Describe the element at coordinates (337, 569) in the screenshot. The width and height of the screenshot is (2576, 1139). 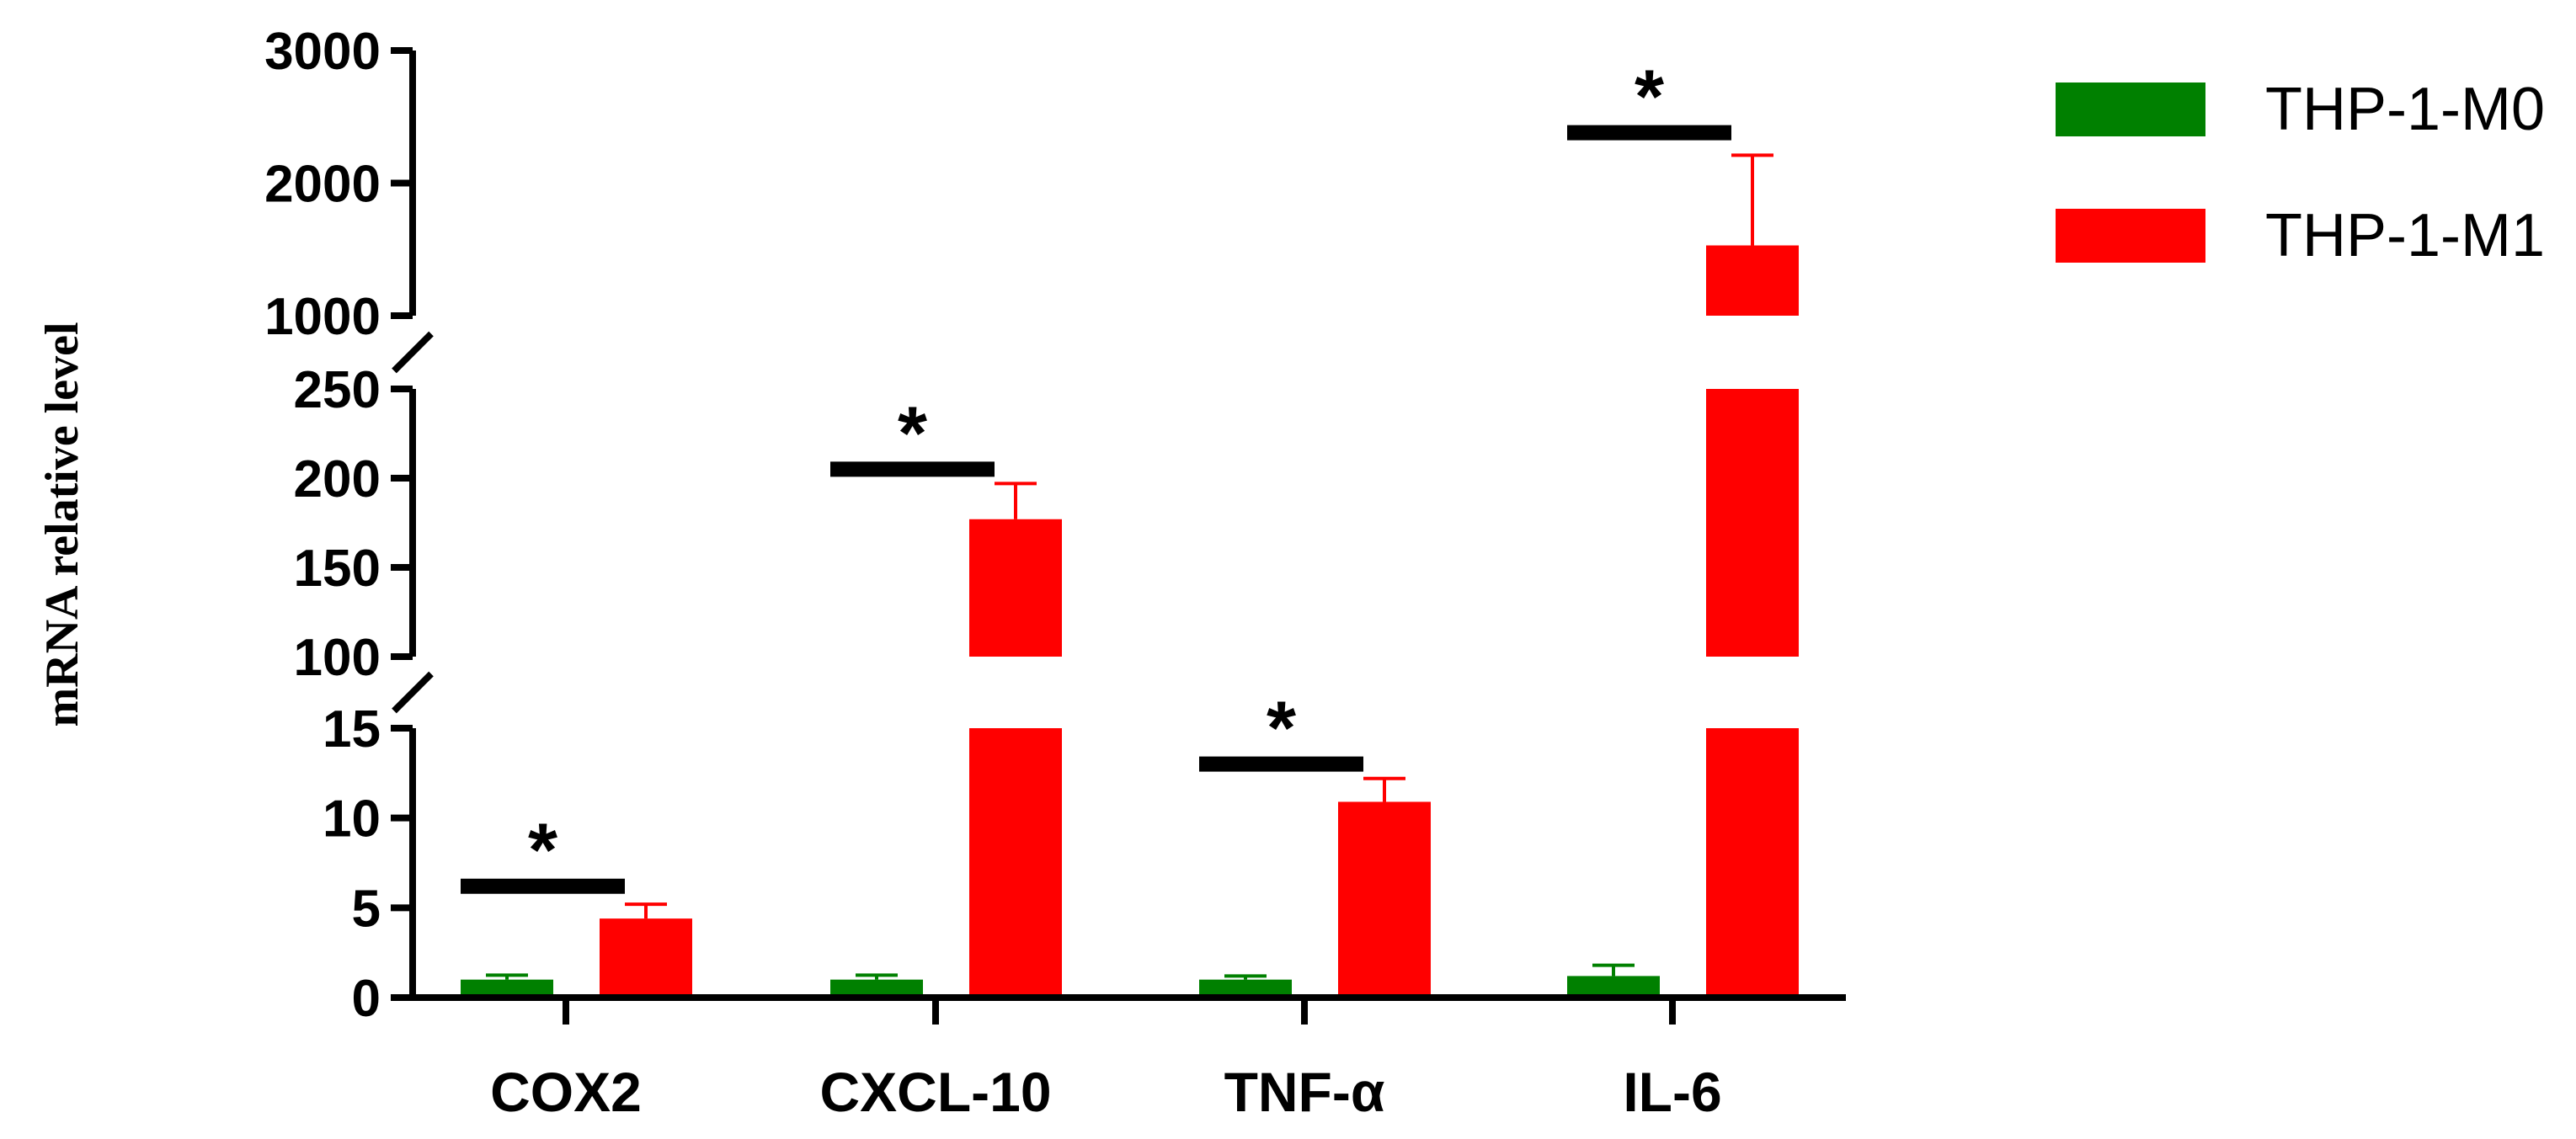
I see `y-tick-label: 150` at that location.